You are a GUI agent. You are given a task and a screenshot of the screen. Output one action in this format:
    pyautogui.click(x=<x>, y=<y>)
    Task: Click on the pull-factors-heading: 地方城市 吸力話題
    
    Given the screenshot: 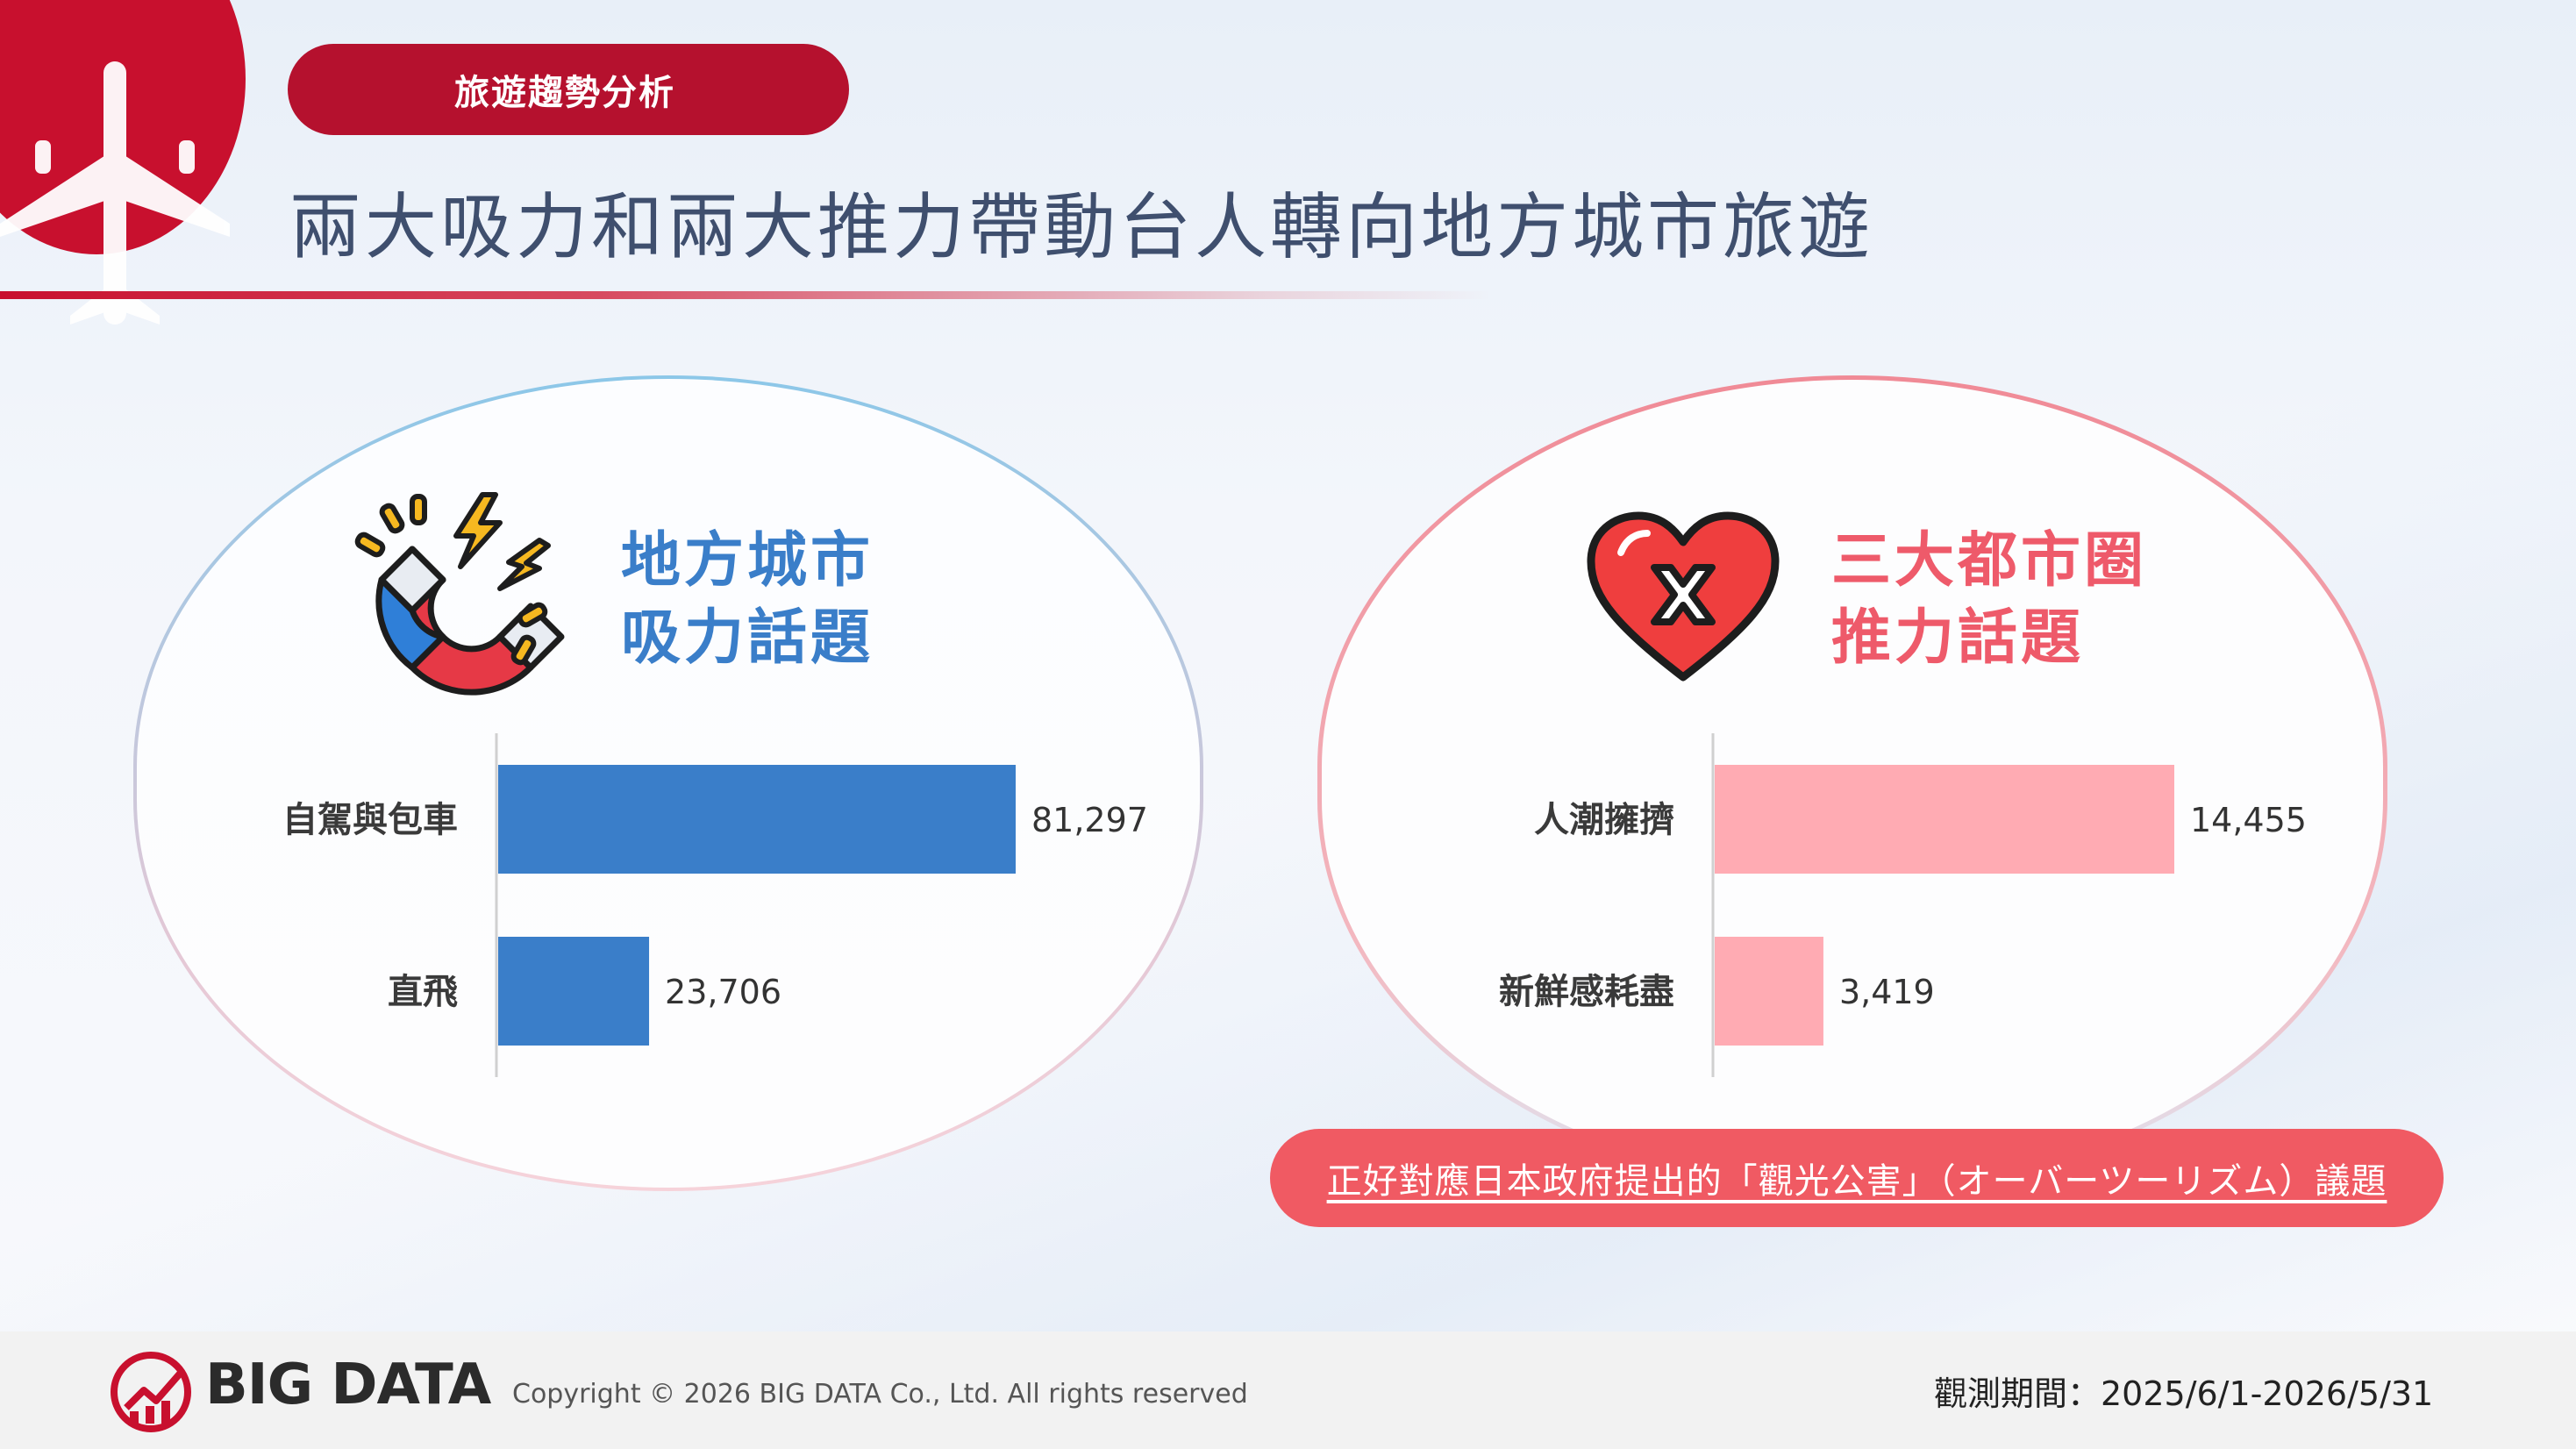 What is the action you would take?
    pyautogui.click(x=748, y=600)
    